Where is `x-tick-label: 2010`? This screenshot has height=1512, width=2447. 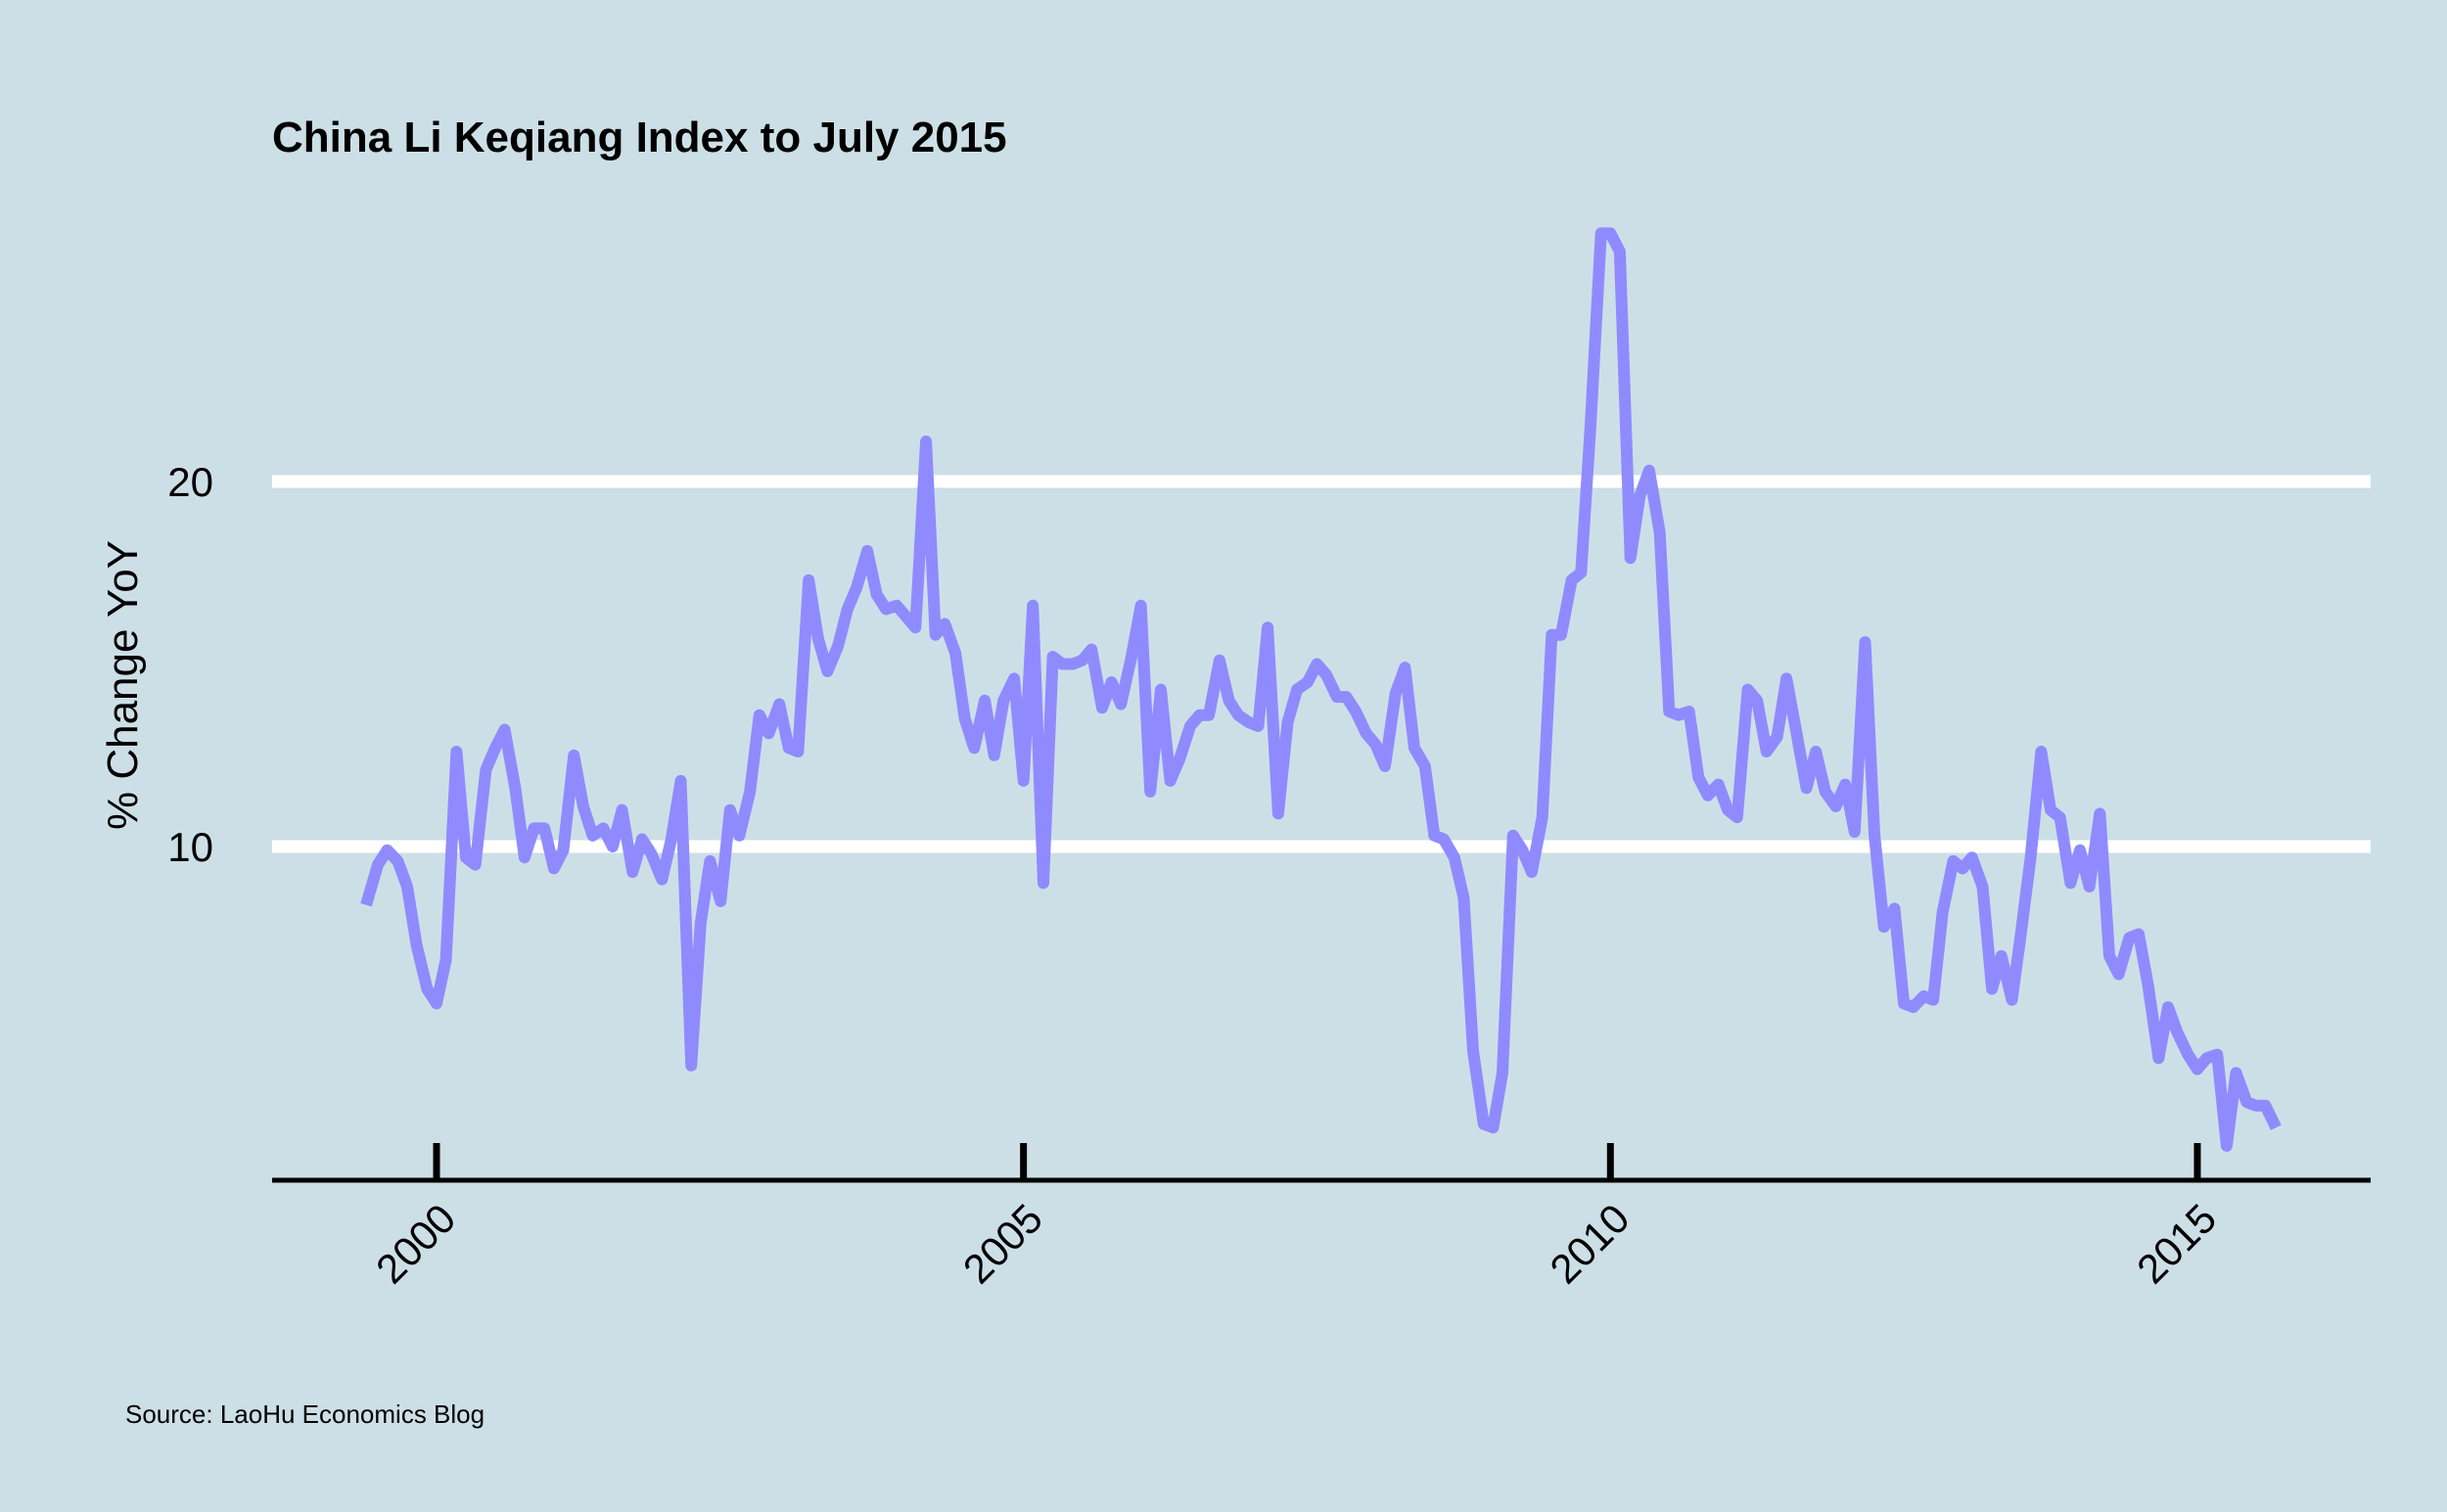
x-tick-label: 2010 is located at coordinates (1590, 1243).